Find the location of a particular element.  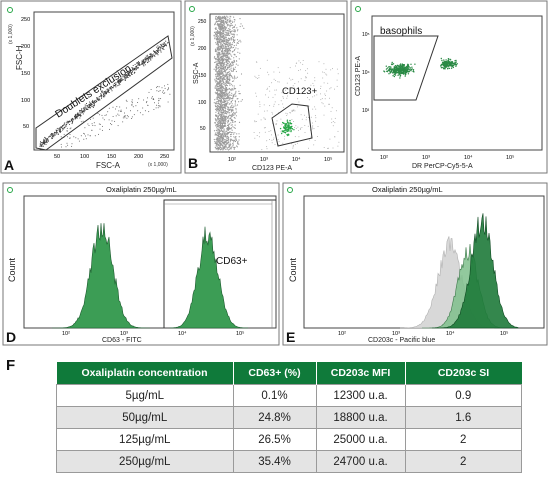

histogram-oxaliplatin is located at coordinates (475, 271).